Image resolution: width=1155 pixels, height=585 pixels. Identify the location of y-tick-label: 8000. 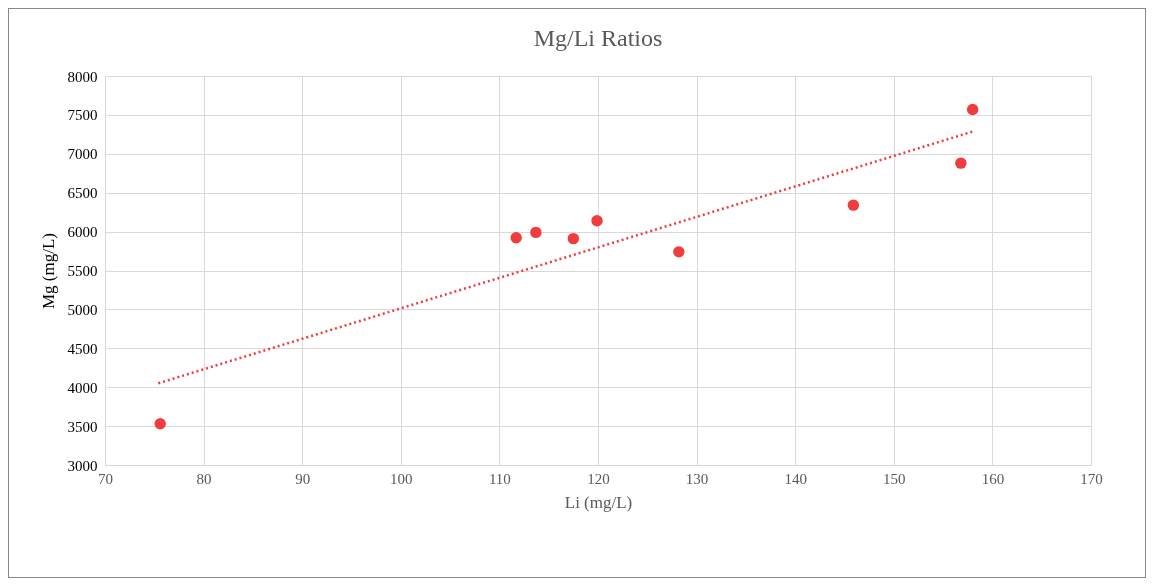
(82, 76).